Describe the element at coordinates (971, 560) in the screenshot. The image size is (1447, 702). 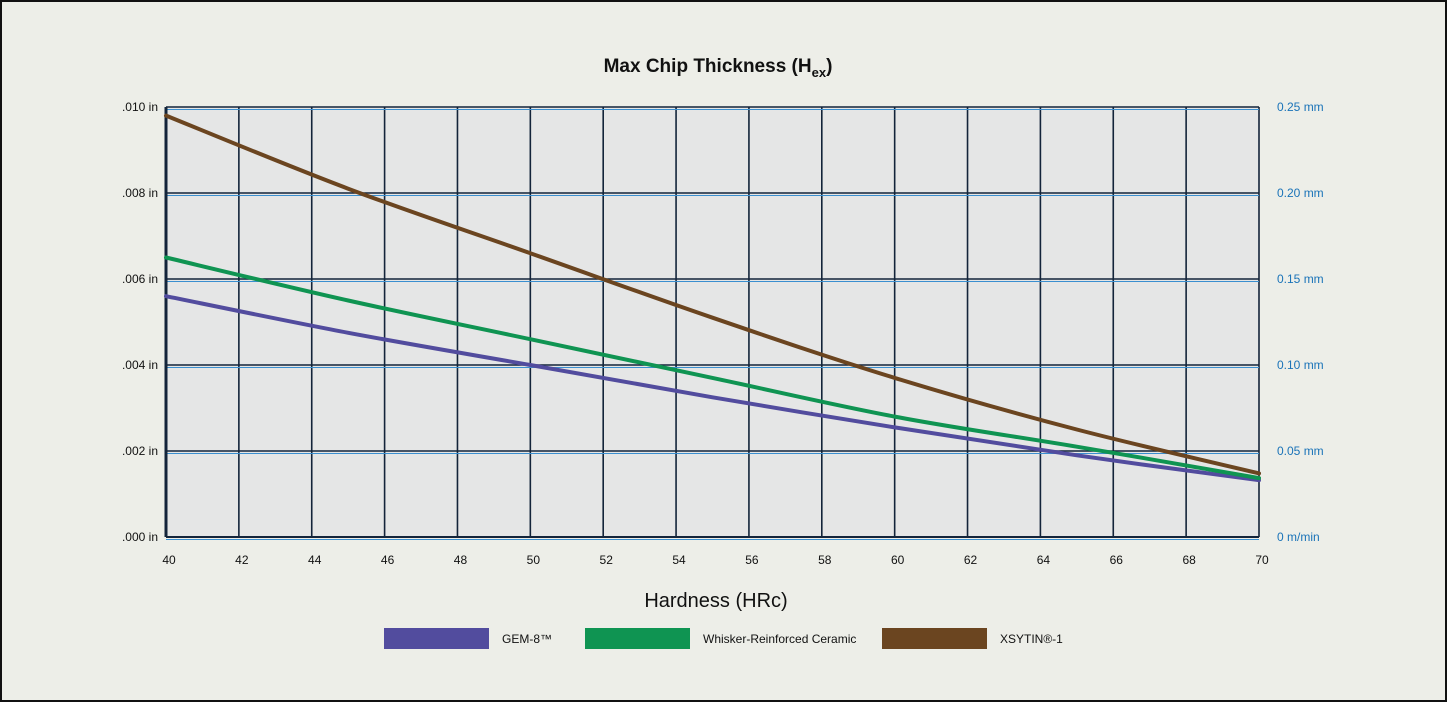
I see `x-tick-label: 62` at that location.